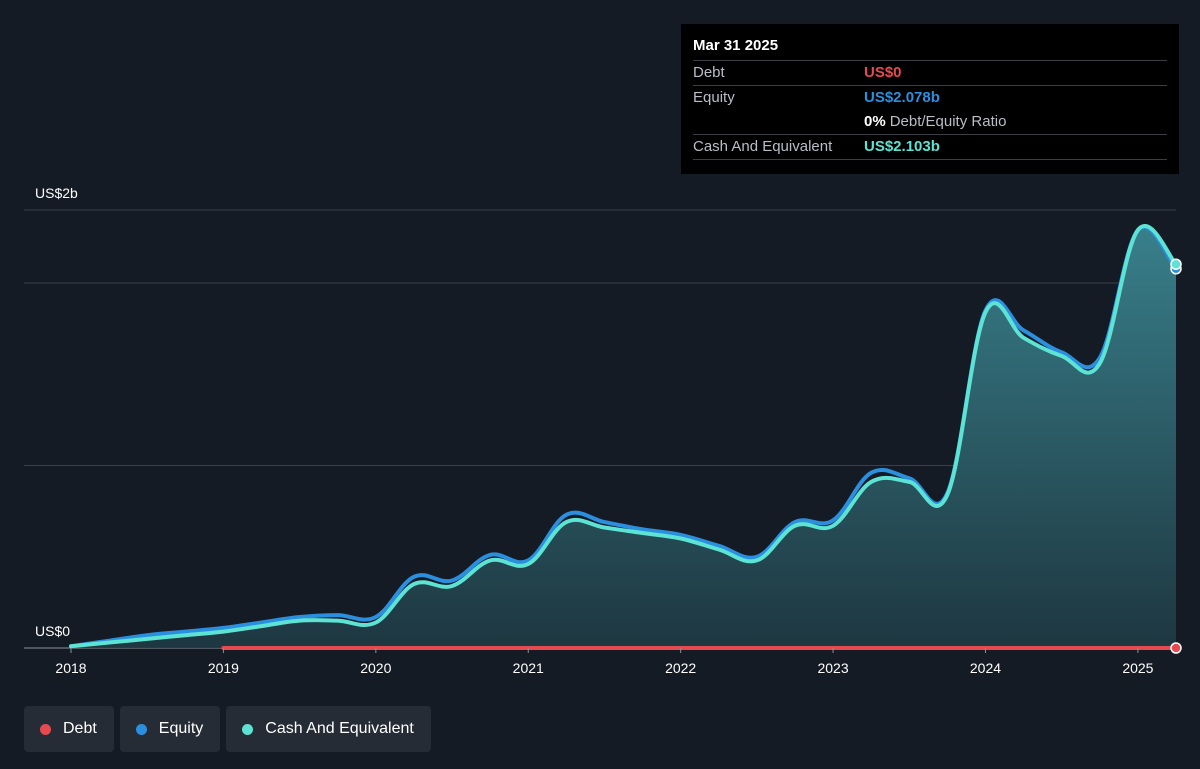 Image resolution: width=1200 pixels, height=769 pixels. Describe the element at coordinates (948, 121) in the screenshot. I see `tooltip-ratio-label: Debt/Equity Ratio` at that location.